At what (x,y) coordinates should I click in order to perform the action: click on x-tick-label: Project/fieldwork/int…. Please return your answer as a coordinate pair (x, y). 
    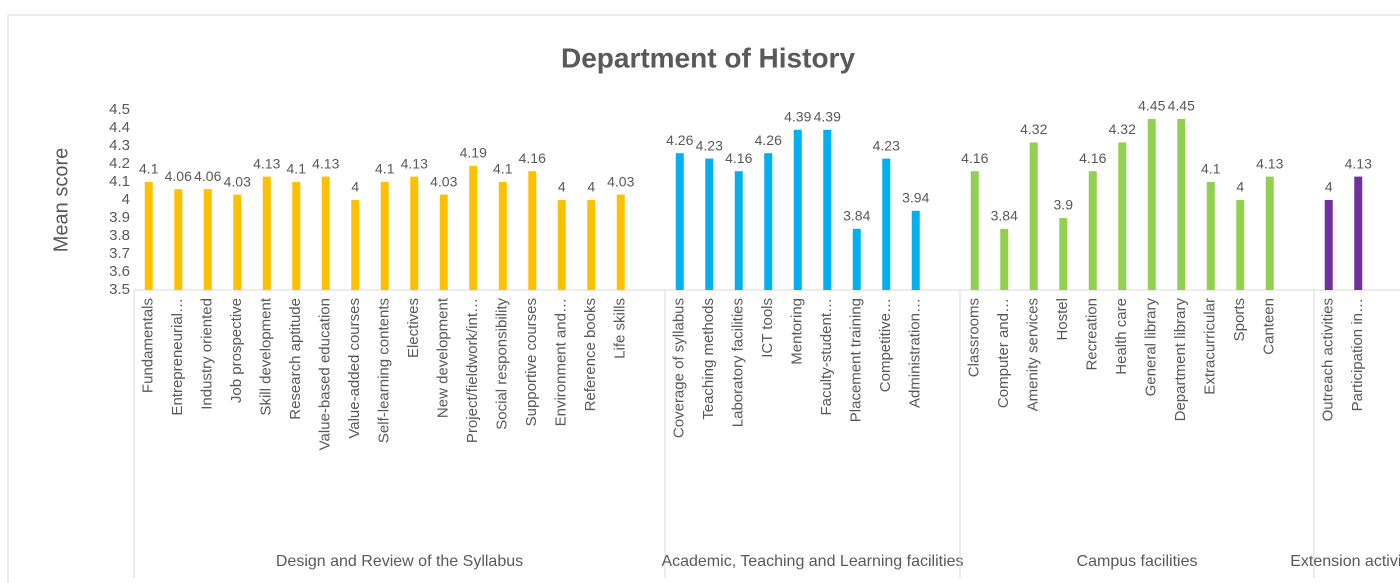
    Looking at the image, I should click on (472, 370).